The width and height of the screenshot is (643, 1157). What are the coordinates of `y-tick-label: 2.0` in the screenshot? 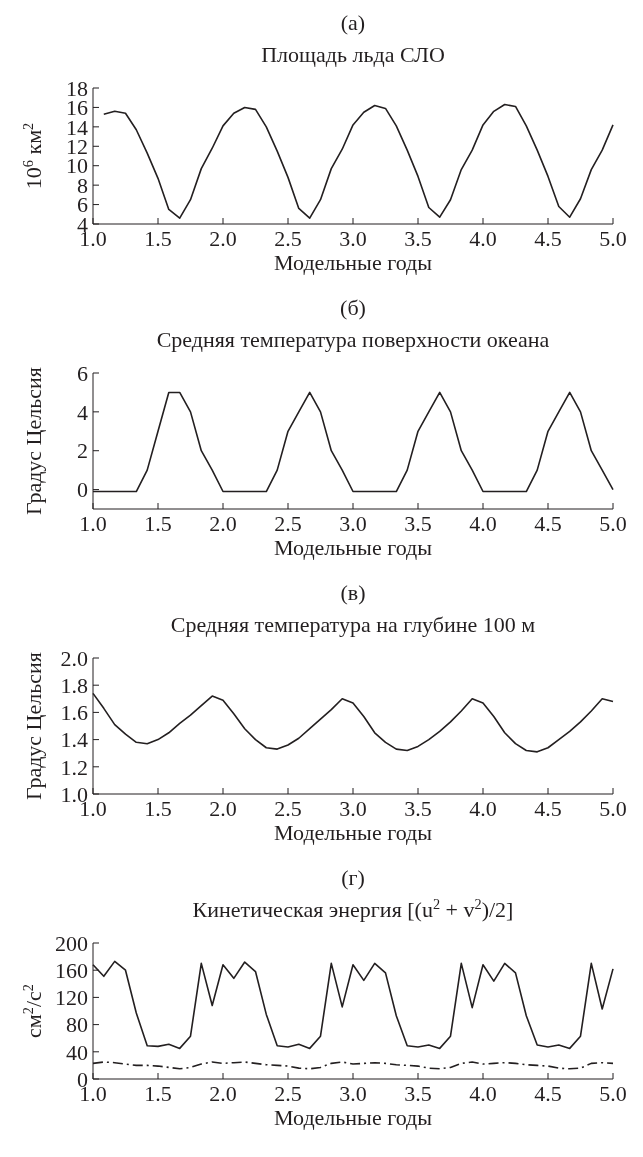 It's located at (74, 658).